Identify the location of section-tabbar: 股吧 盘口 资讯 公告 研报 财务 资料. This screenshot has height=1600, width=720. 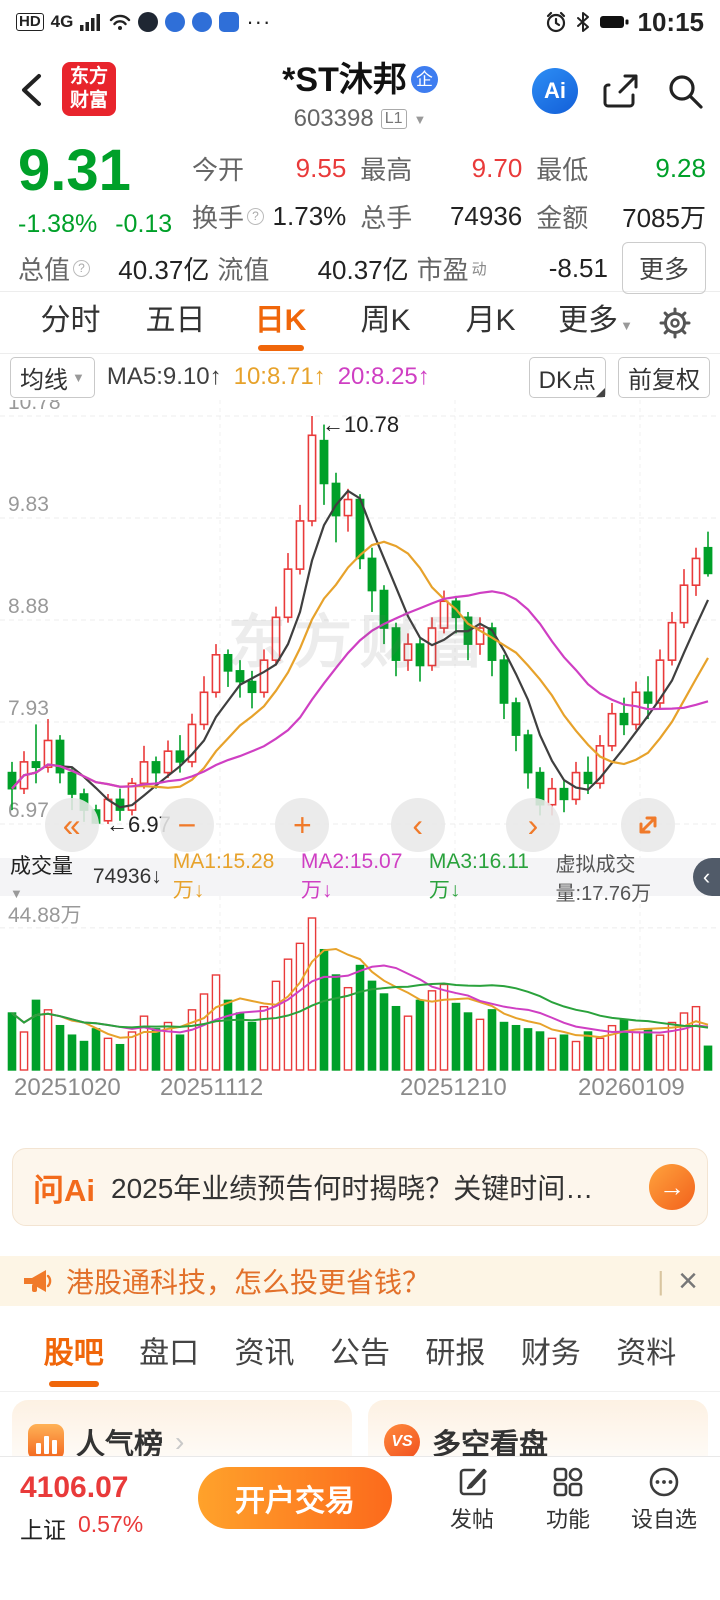
(360, 1358).